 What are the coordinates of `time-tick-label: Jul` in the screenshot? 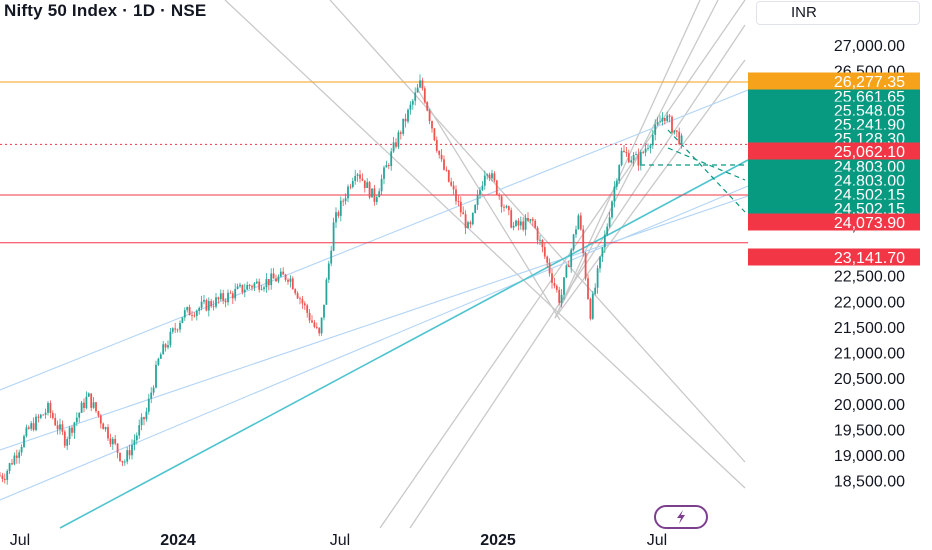 It's located at (340, 540).